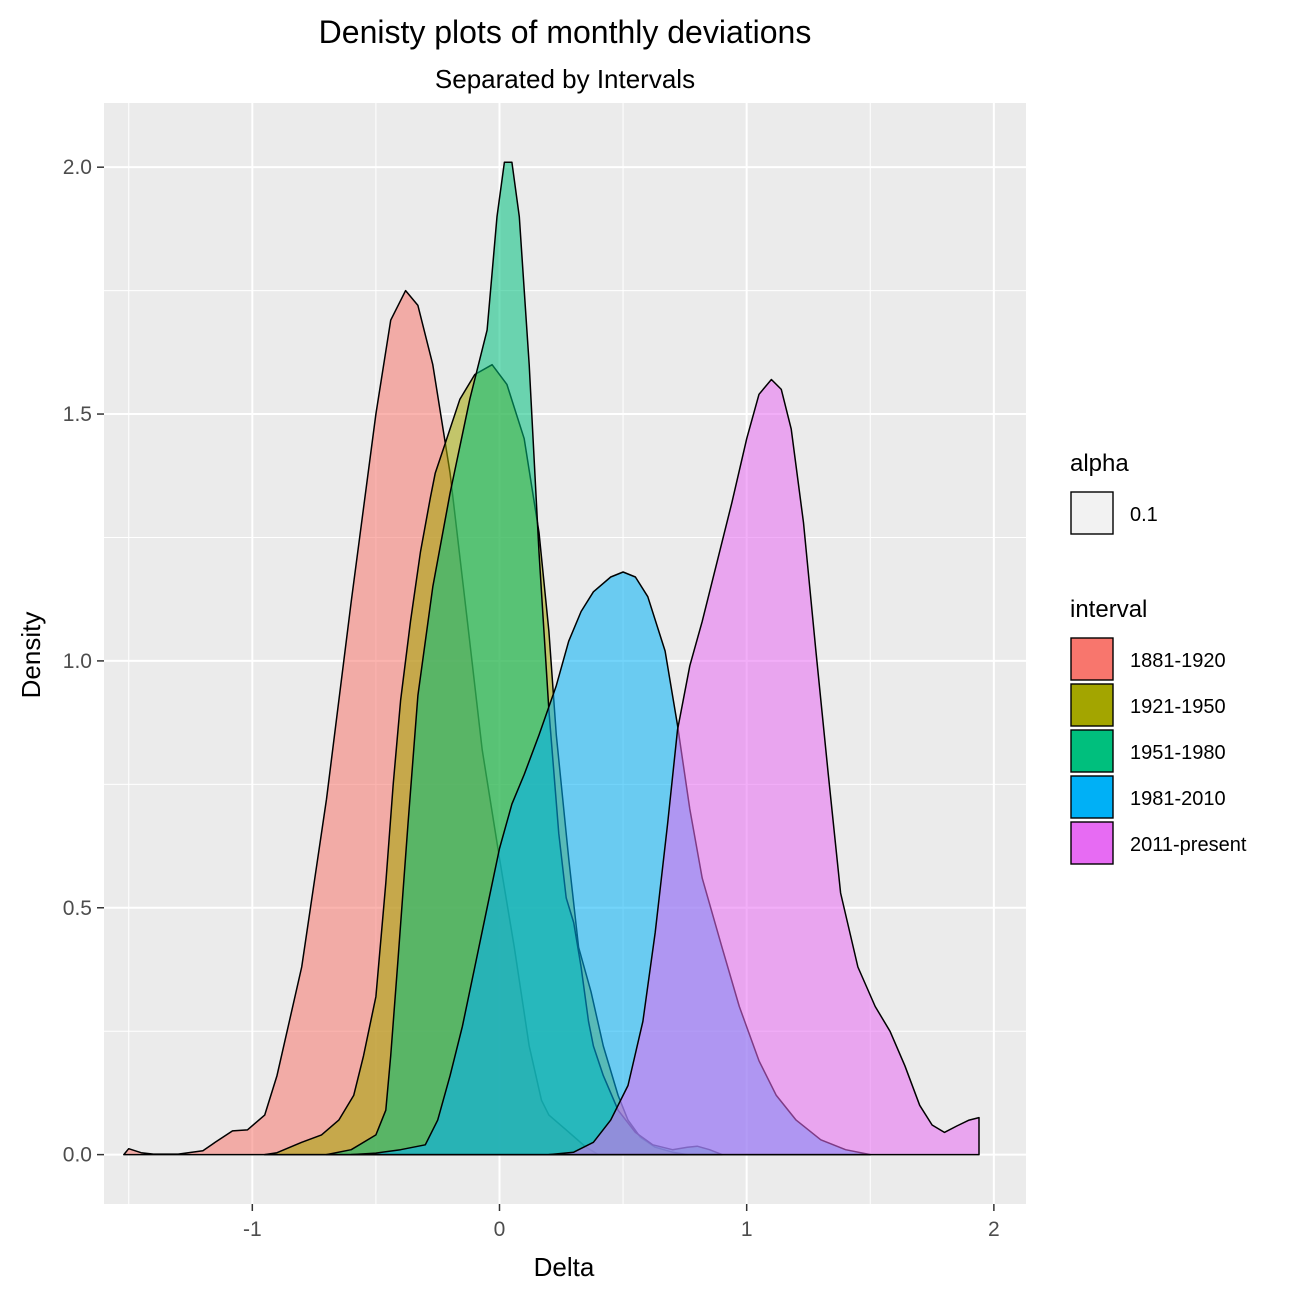 The width and height of the screenshot is (1296, 1296). Describe the element at coordinates (77, 661) in the screenshot. I see `y-tick-label: 1.0` at that location.